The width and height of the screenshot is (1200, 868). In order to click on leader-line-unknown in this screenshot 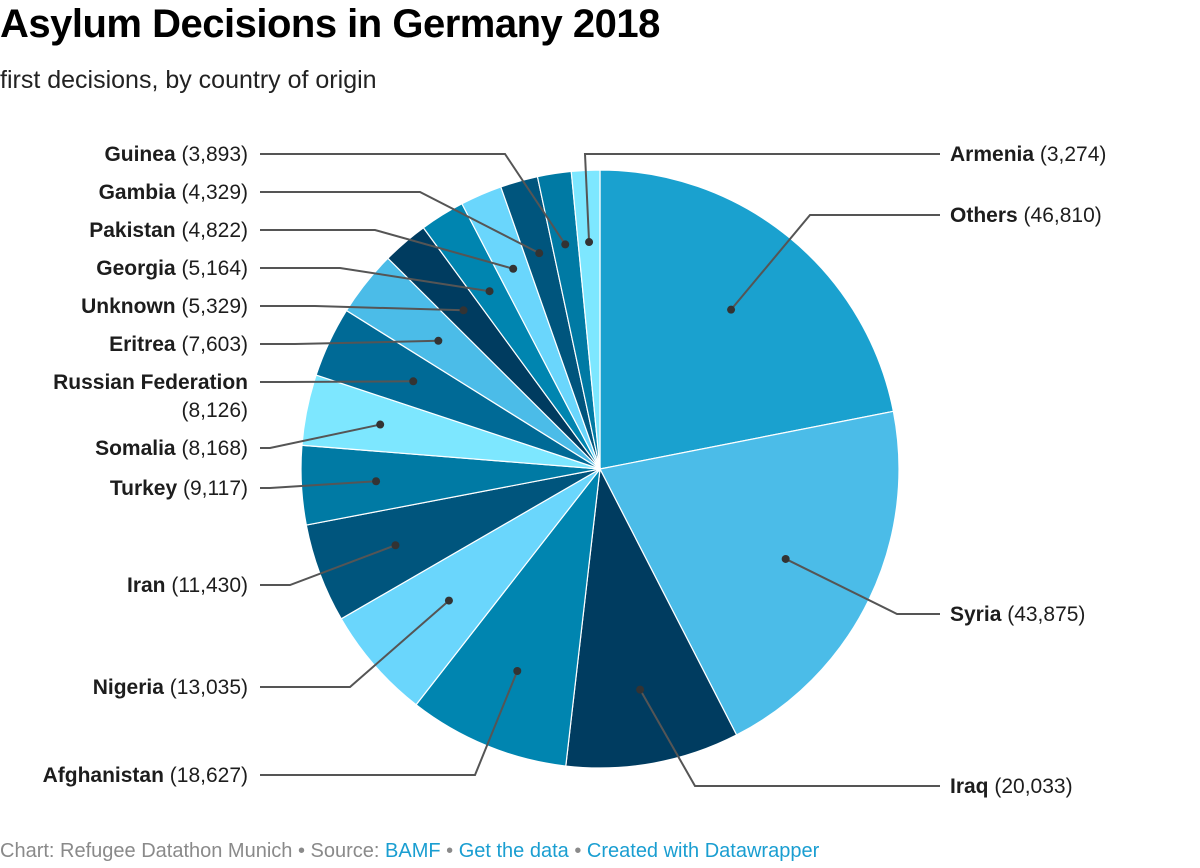, I will do `click(362, 308)`.